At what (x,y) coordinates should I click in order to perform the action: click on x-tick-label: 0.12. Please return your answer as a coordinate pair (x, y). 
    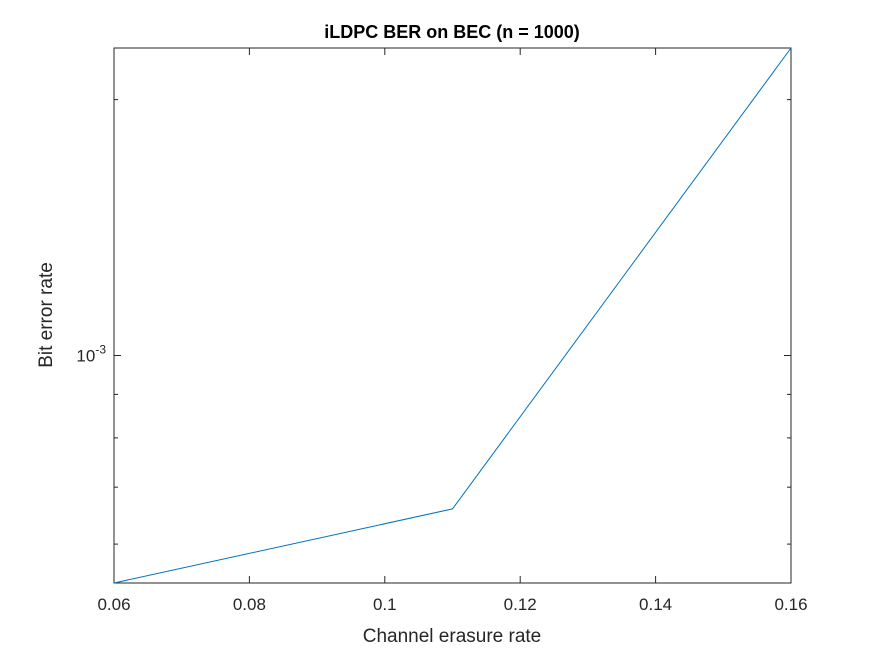
    Looking at the image, I should click on (520, 604).